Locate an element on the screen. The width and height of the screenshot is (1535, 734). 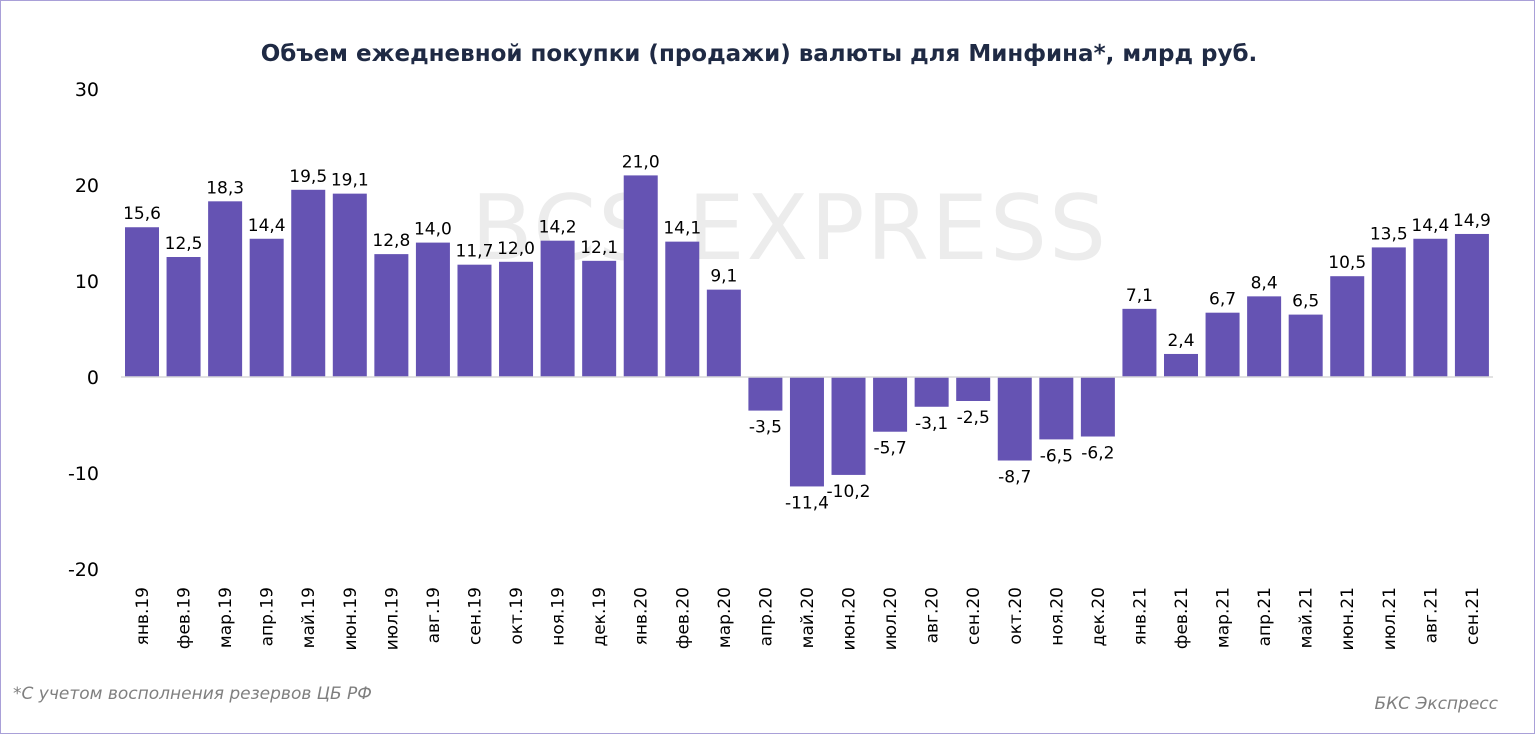
x-tick-label: дек.19 is located at coordinates (600, 617).